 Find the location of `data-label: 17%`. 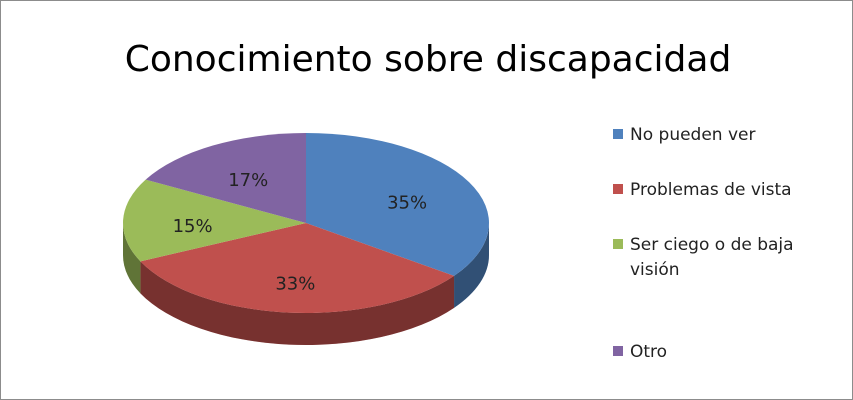

data-label: 17% is located at coordinates (248, 180).